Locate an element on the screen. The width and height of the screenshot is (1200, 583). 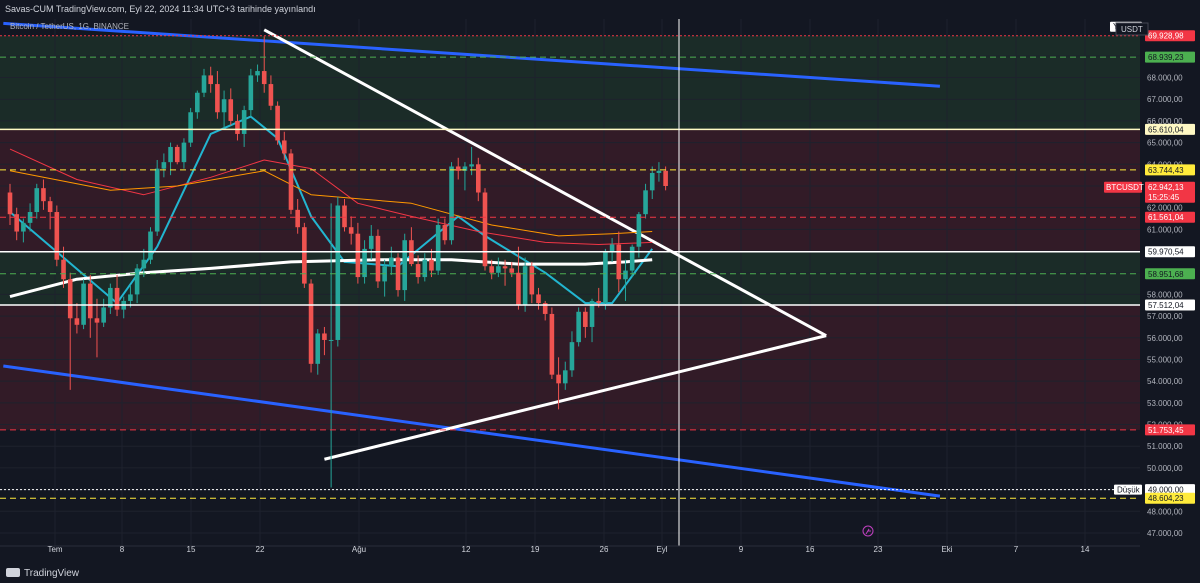
tradingview-logo: TradingView is located at coordinates (42, 573).